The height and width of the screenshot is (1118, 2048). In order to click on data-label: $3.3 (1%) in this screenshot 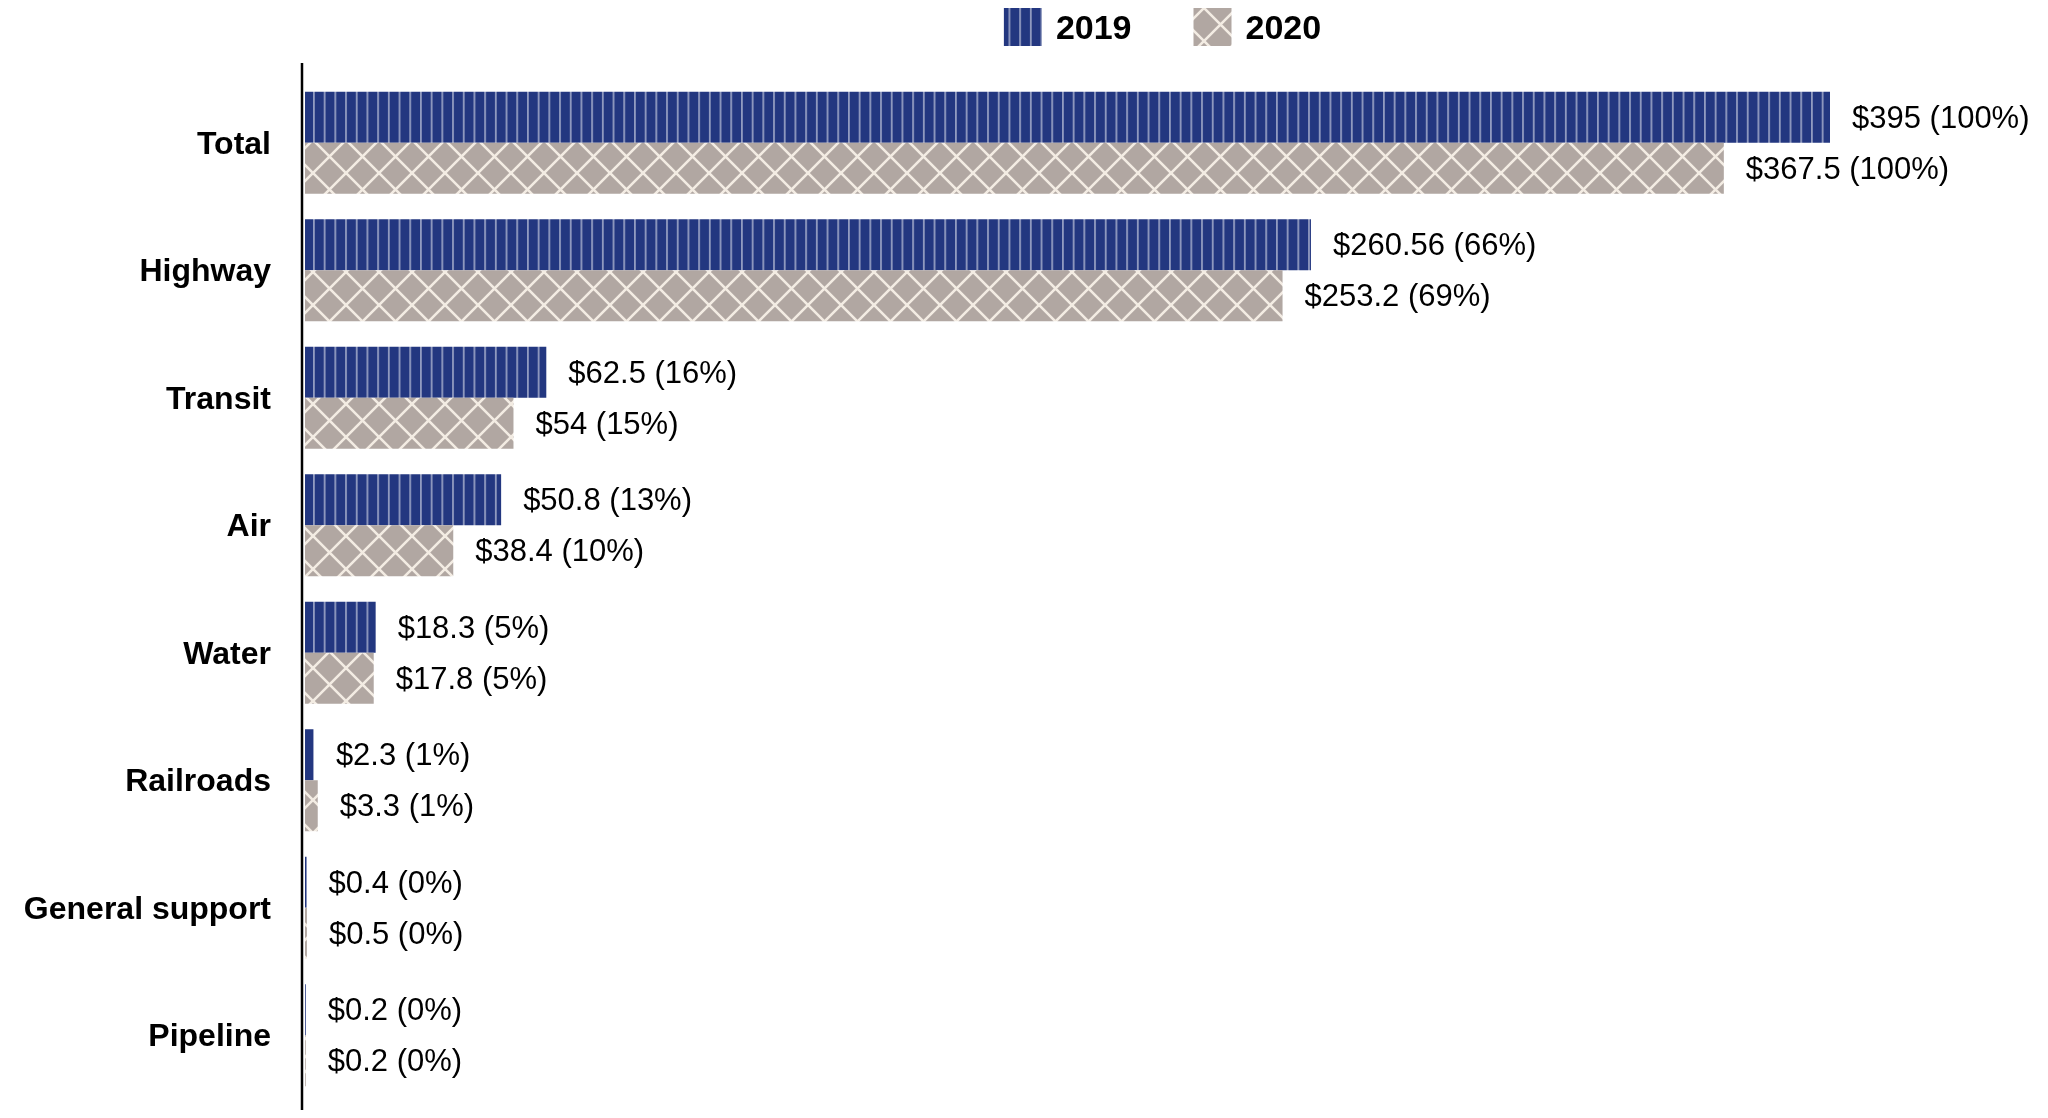, I will do `click(407, 806)`.